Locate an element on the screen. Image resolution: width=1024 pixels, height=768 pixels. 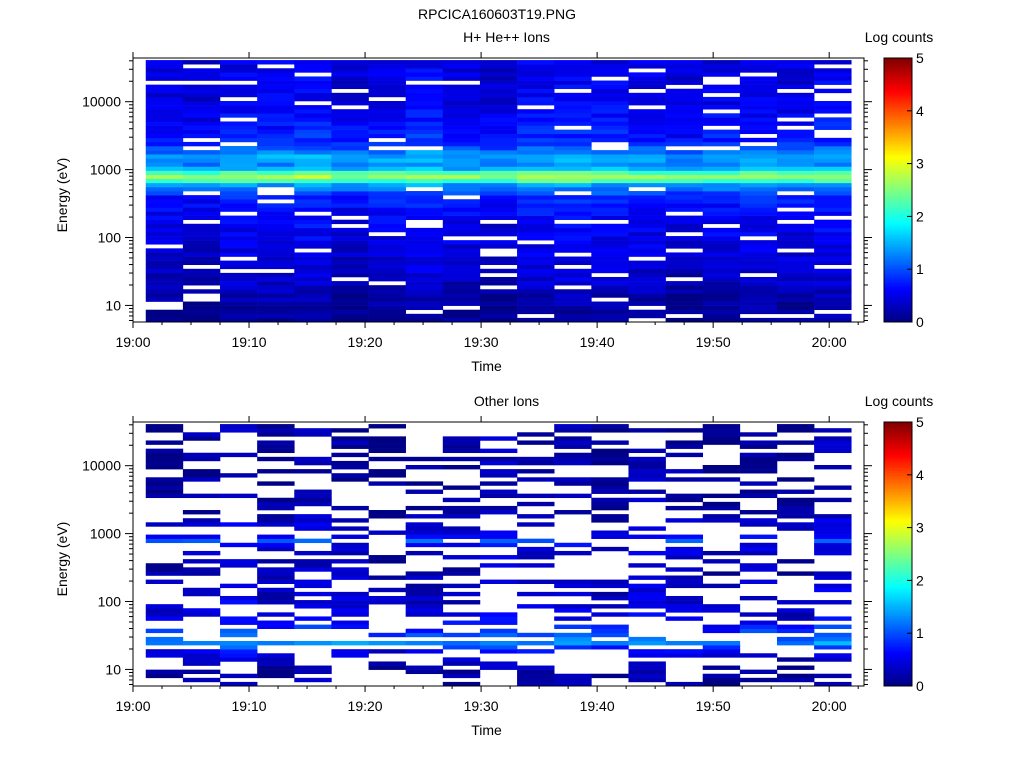
y-tick-label: 100 is located at coordinates (110, 238).